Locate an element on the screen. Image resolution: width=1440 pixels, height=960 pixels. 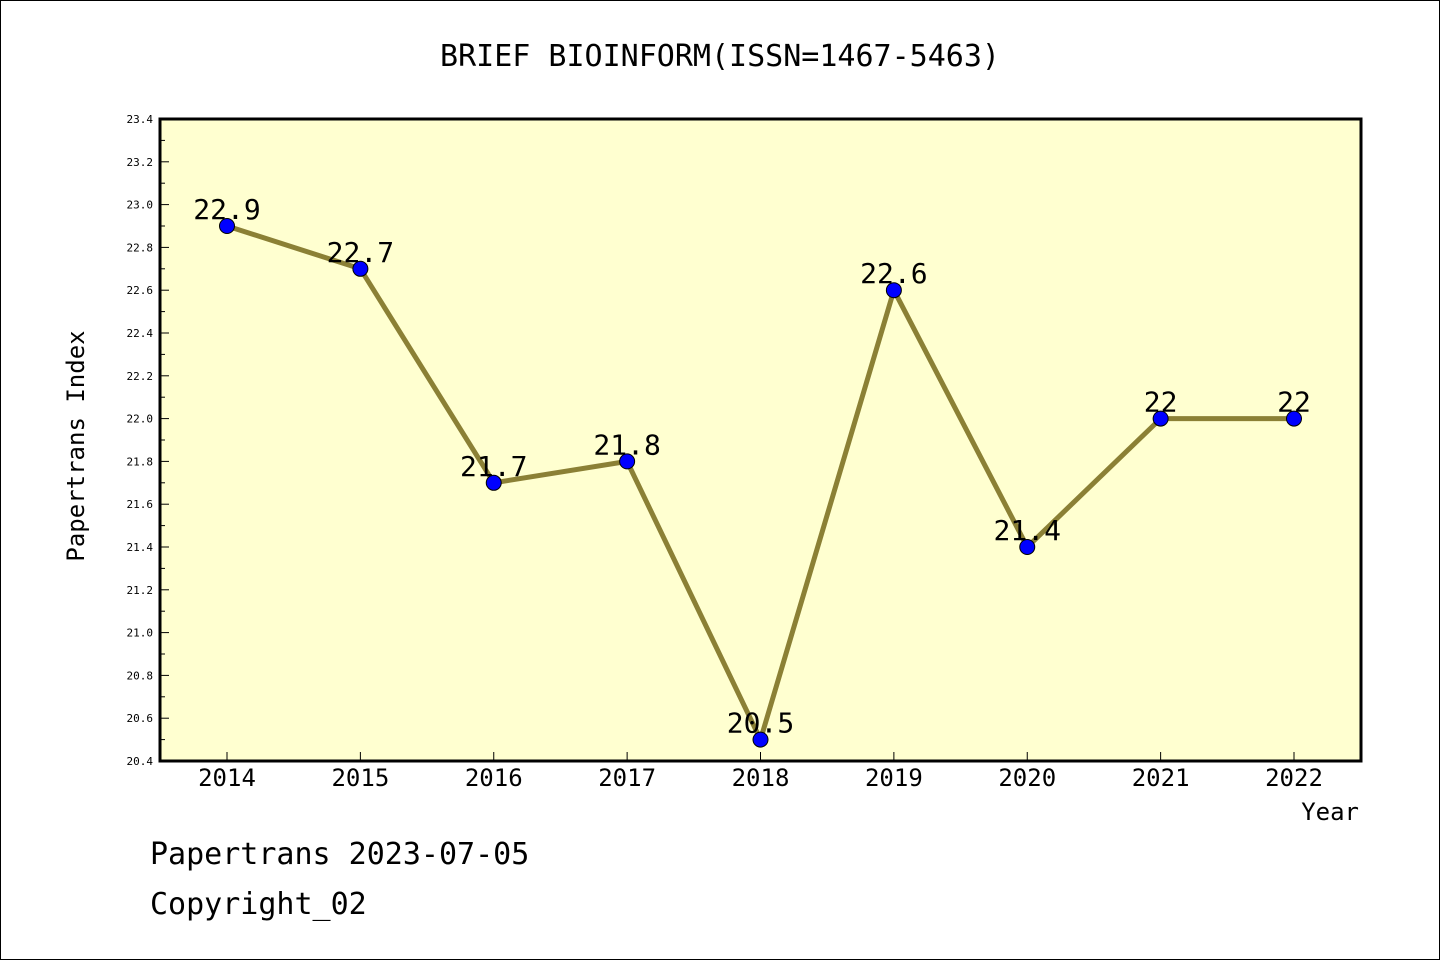
x-axis: 2014 2015 2016 2017 2018 2019 2020 2021 2022 is located at coordinates (760, 772).